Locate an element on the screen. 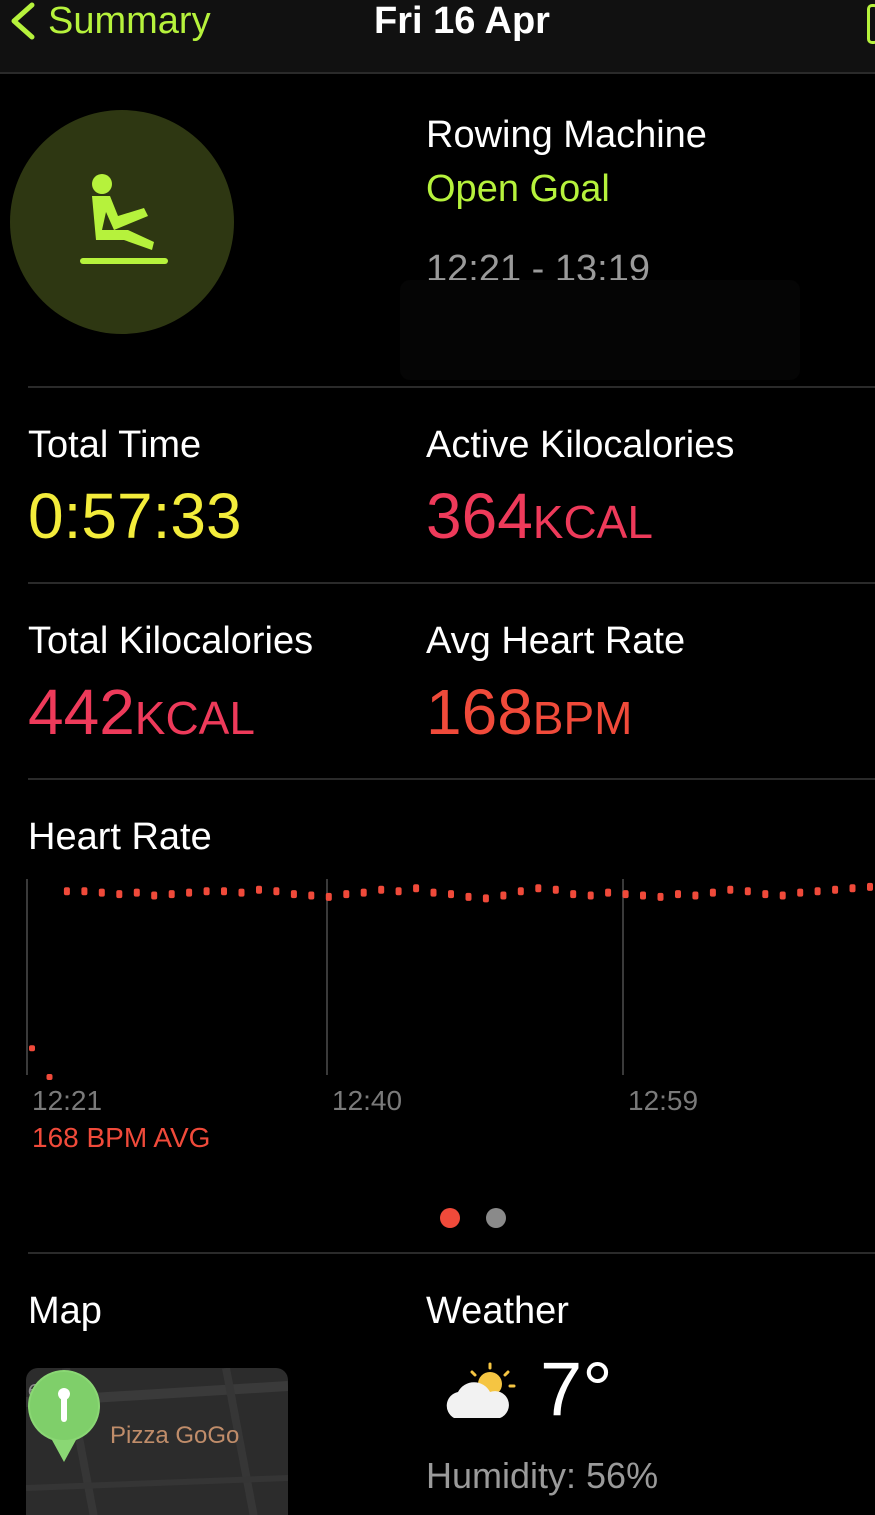 The height and width of the screenshot is (1515, 875). map-thumbnail: e St Pizza GoGo is located at coordinates (157, 1441).